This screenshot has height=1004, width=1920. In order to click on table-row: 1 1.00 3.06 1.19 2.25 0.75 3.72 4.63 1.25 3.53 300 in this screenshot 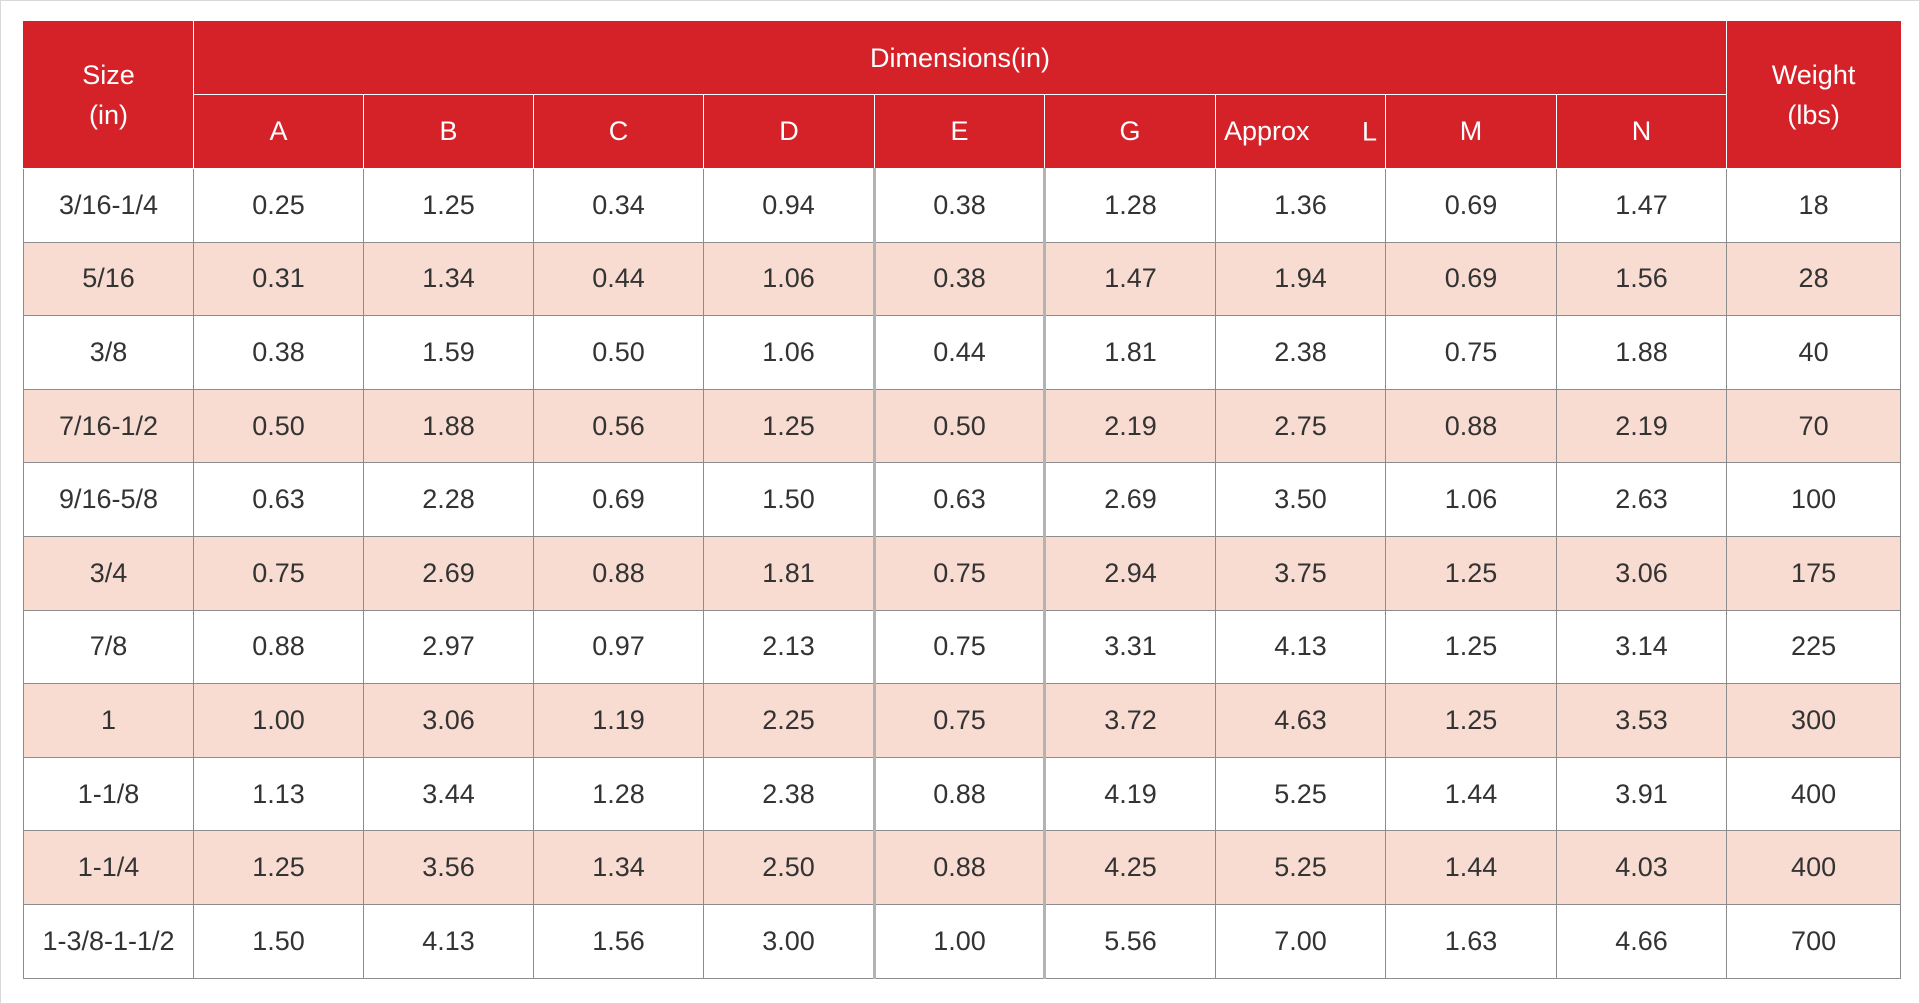, I will do `click(962, 720)`.